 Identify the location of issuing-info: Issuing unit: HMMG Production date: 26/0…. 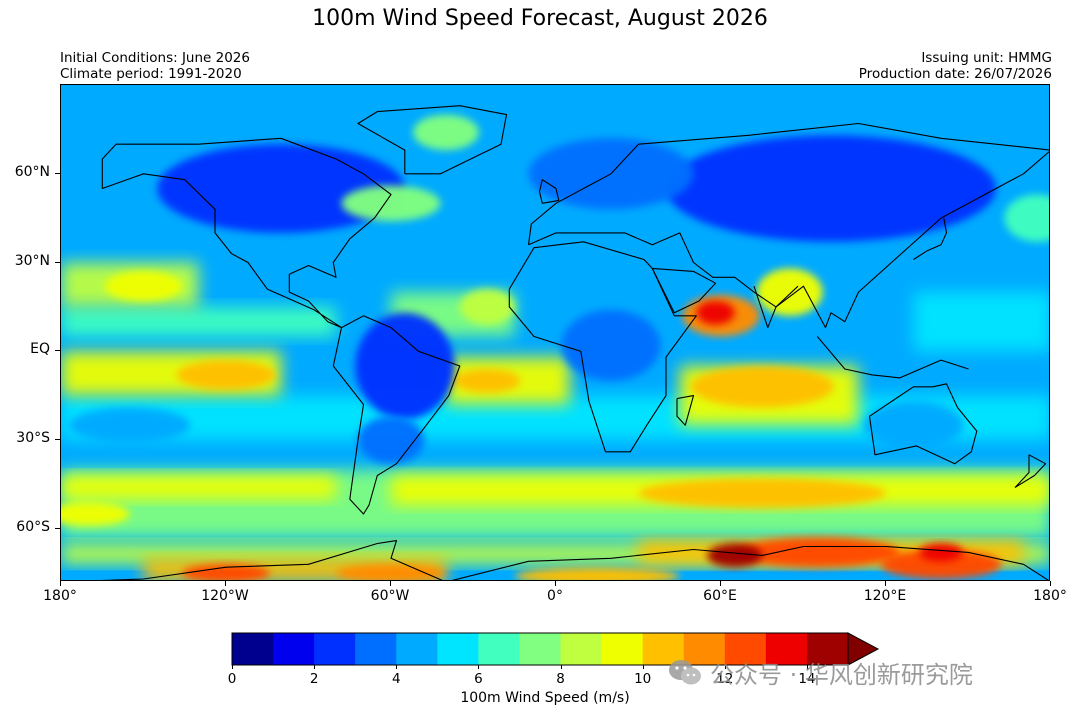
(955, 66).